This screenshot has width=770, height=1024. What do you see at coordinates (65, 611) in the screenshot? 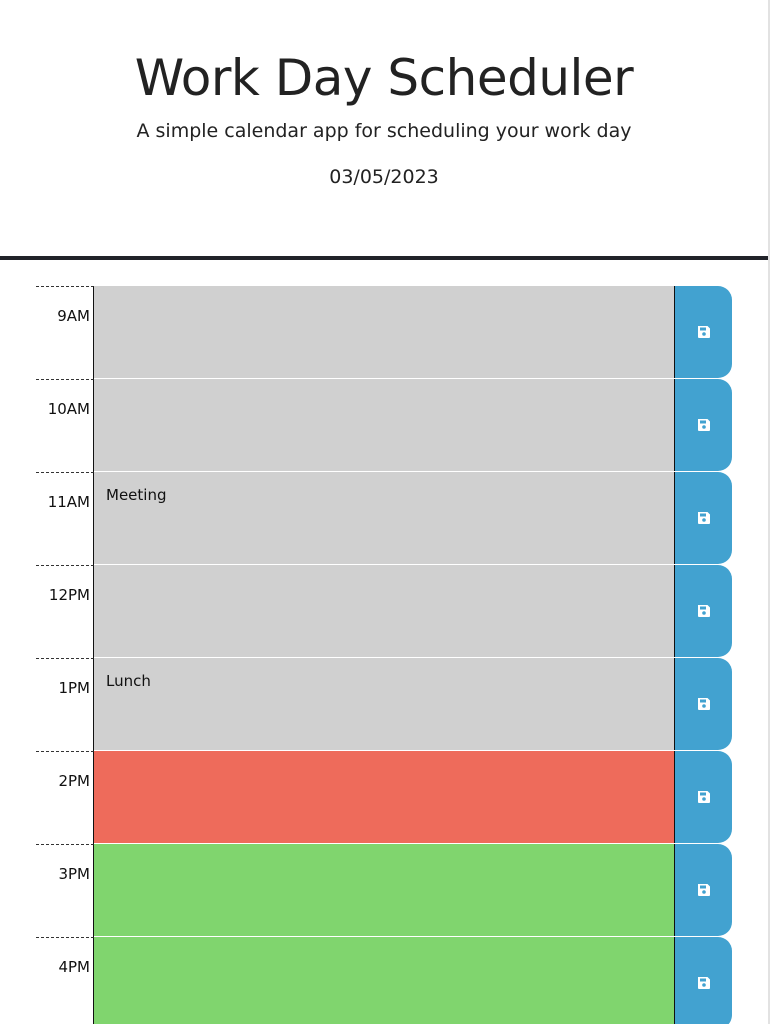
I see `hour-label: 12PM` at bounding box center [65, 611].